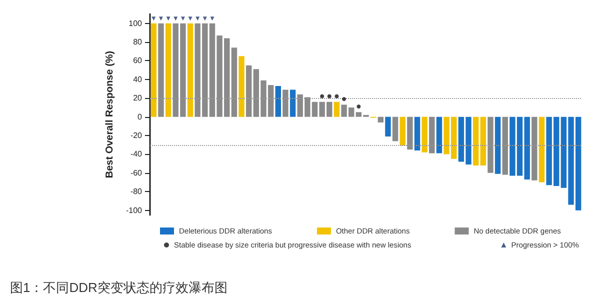 This screenshot has width=600, height=304. I want to click on caption: 图1：不同DDR突变状态的疗效瀑布图, so click(119, 287).